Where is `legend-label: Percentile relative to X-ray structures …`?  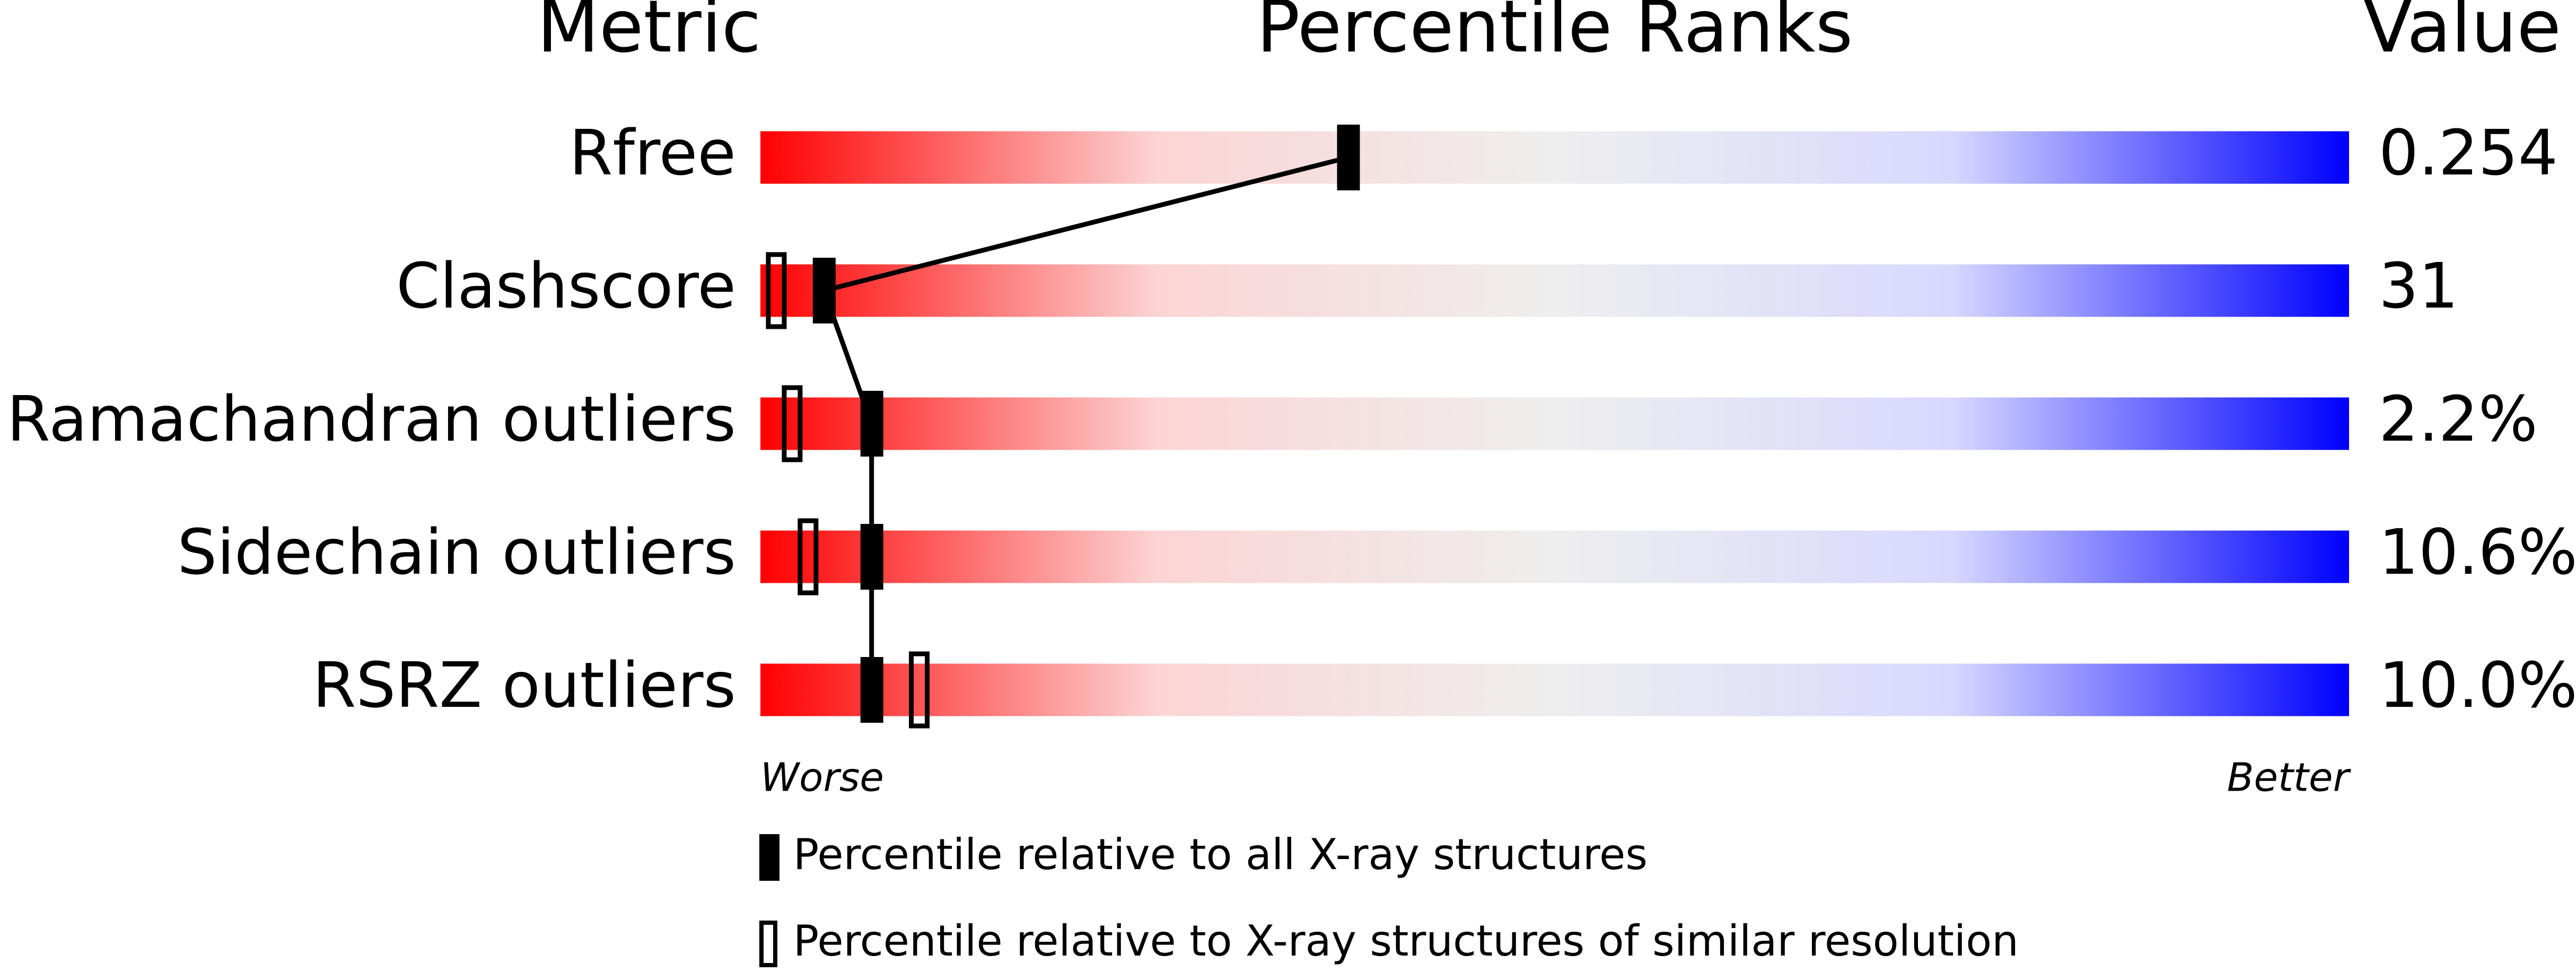
legend-label: Percentile relative to X-ray structures … is located at coordinates (1406, 941).